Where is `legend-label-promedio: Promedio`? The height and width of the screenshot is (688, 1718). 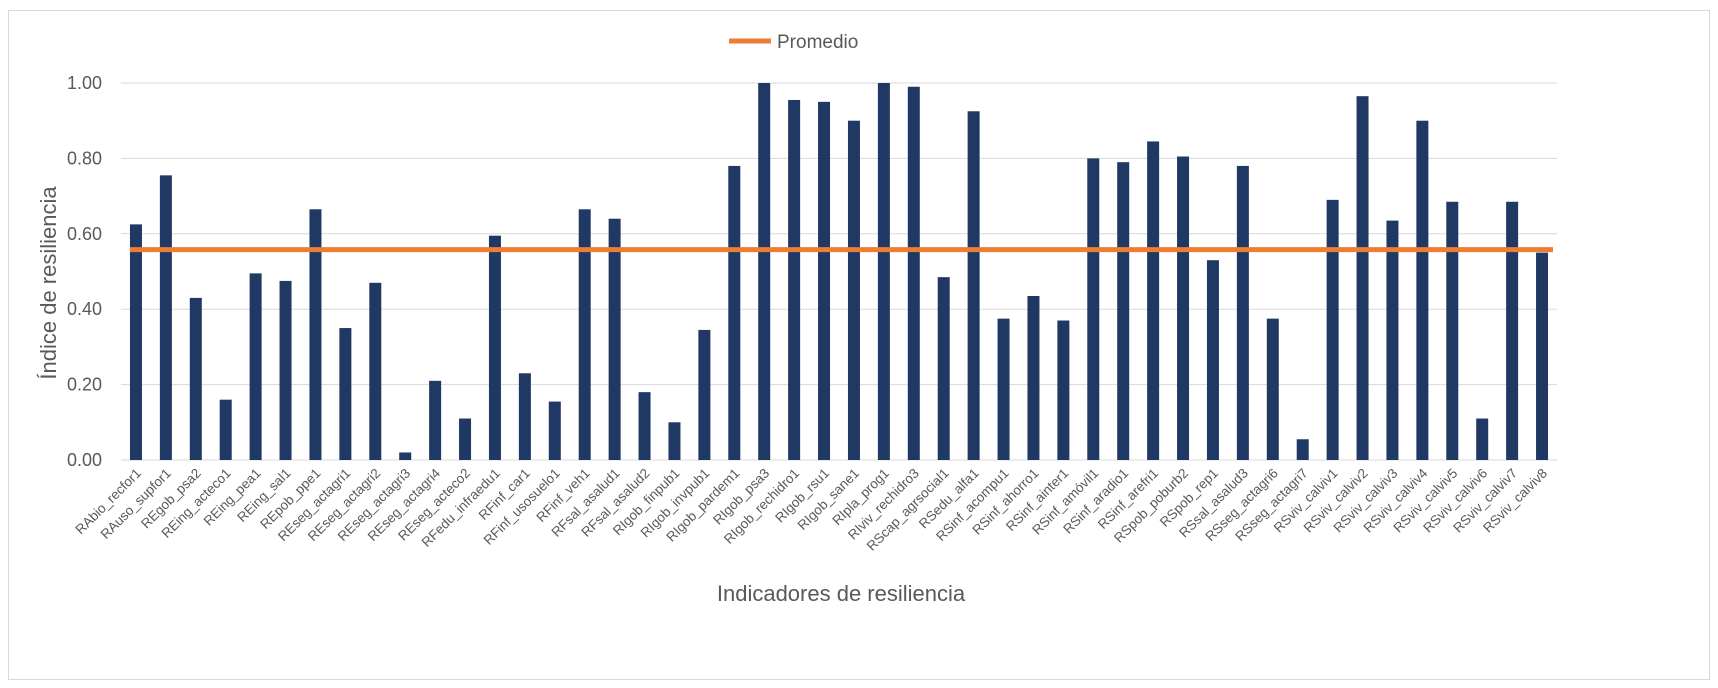
legend-label-promedio: Promedio is located at coordinates (817, 42).